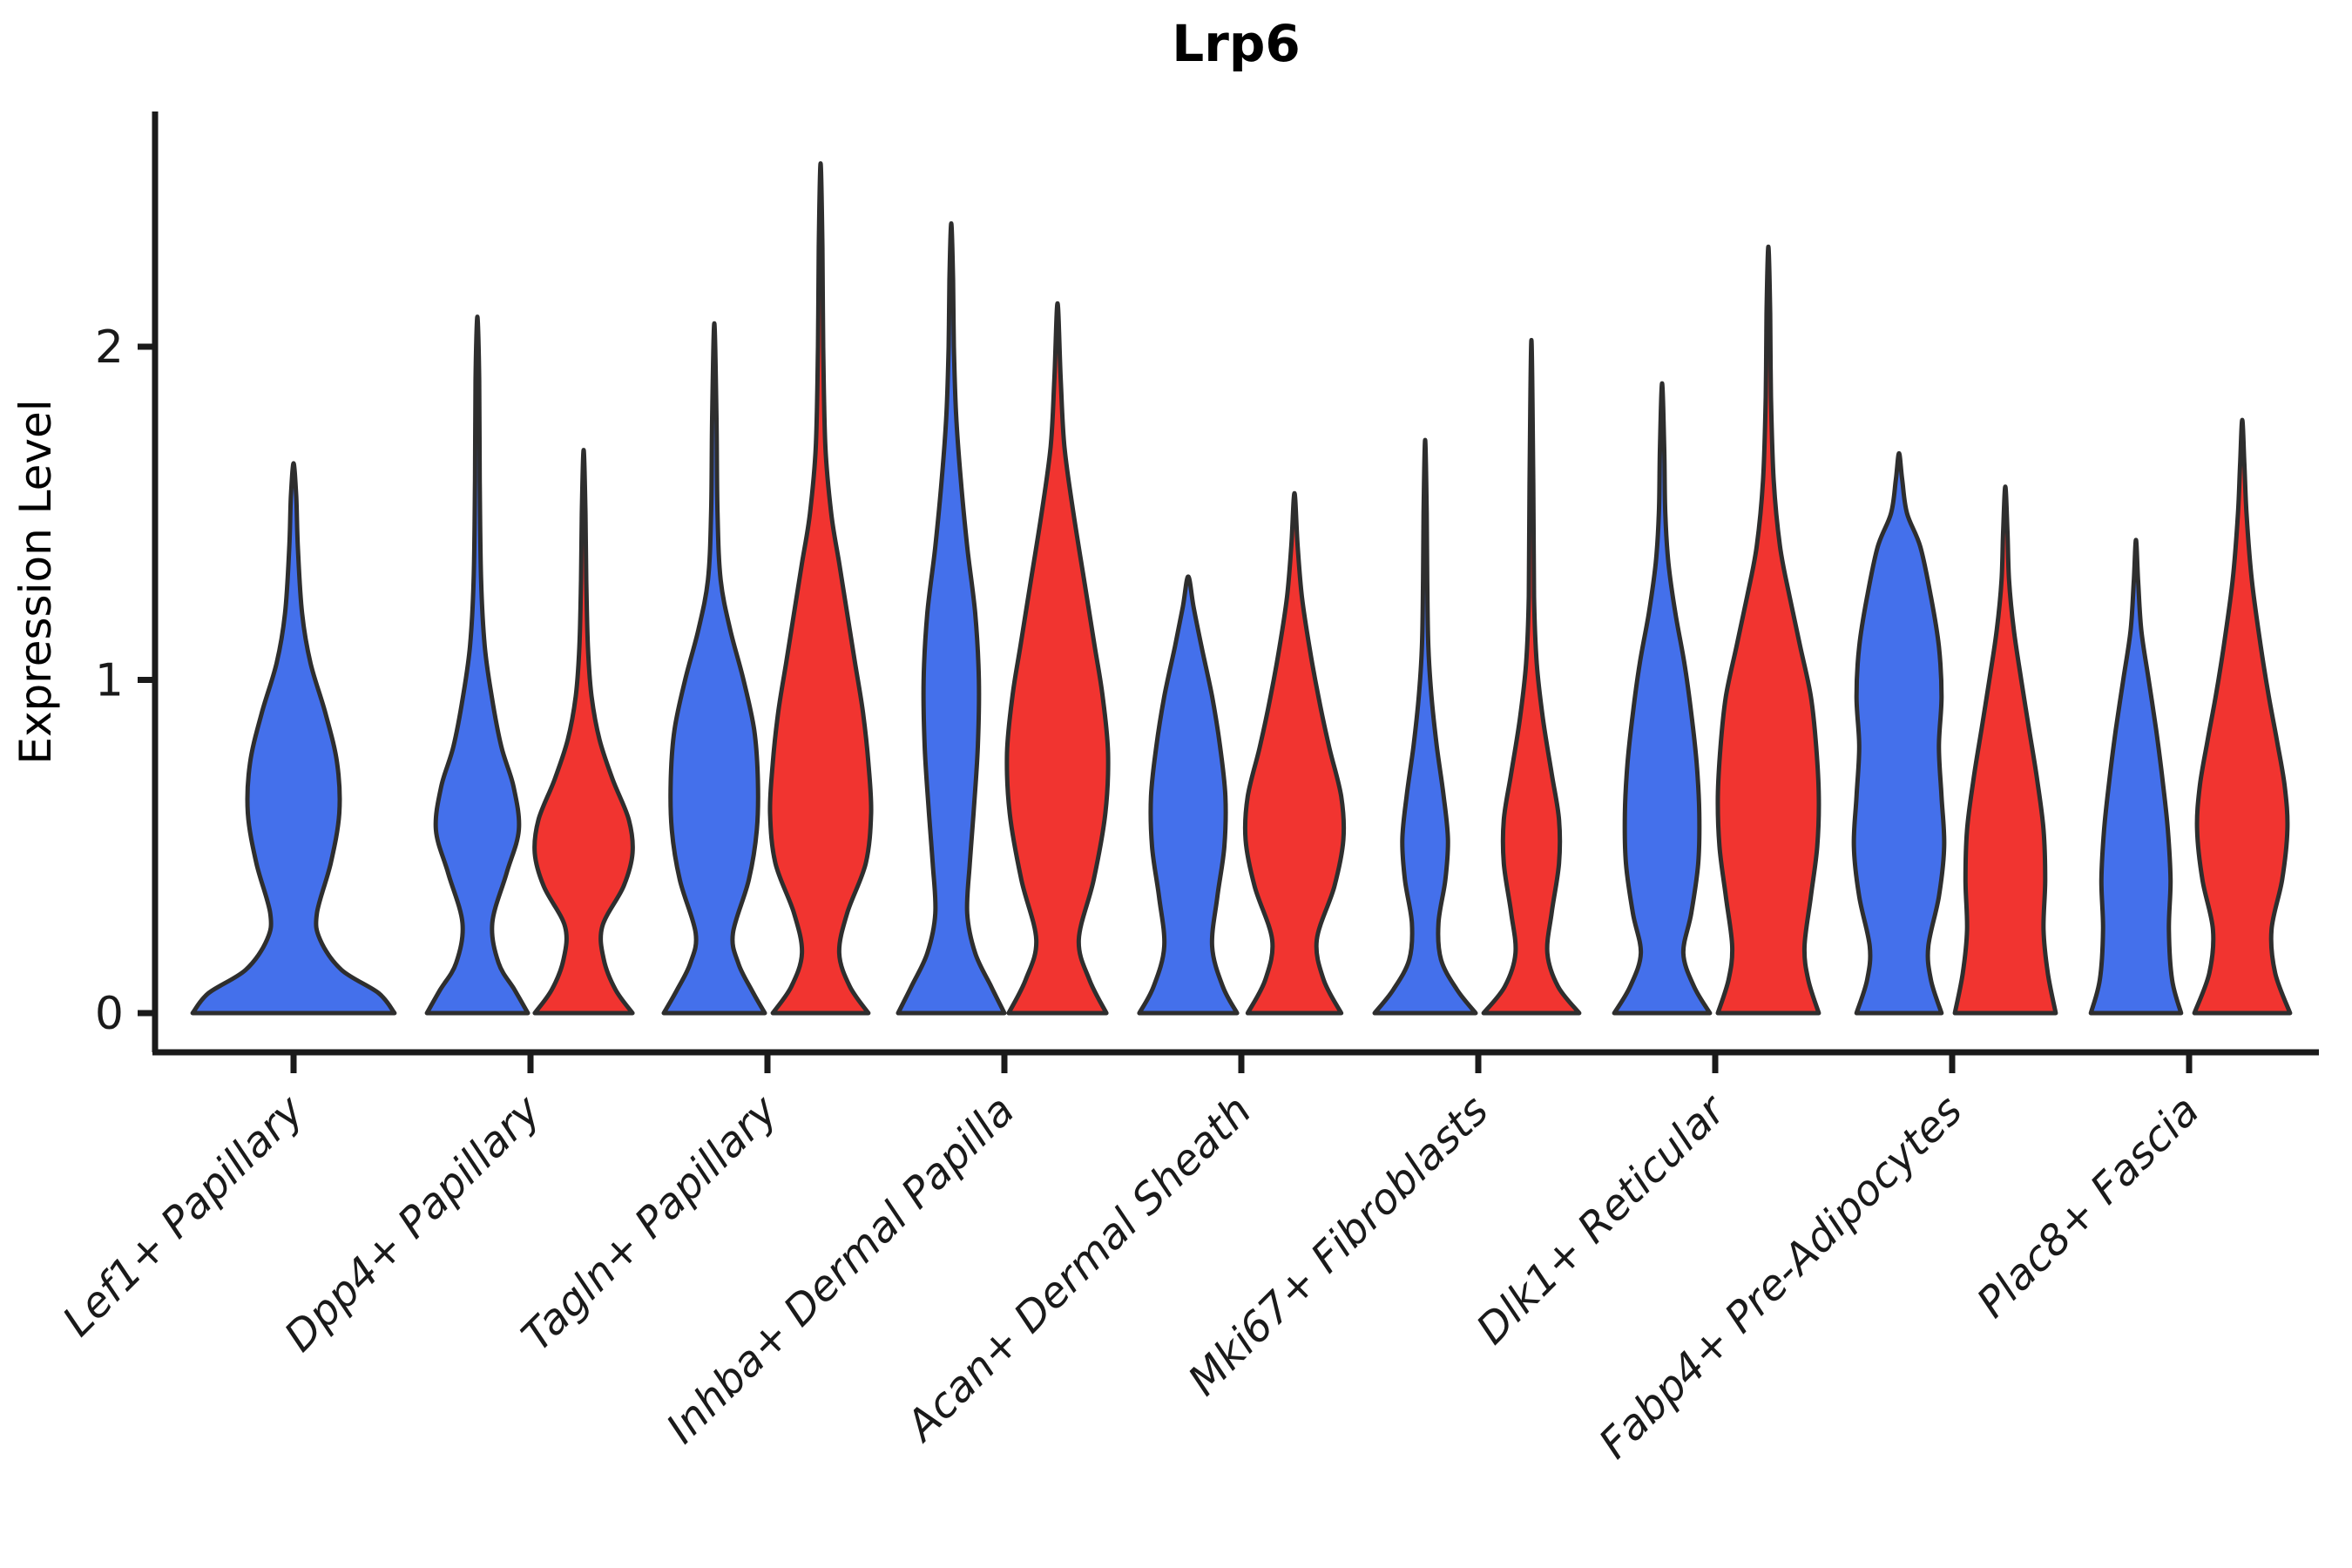  I want to click on violin-fabp4-pre-adipocytes-blue, so click(1899, 733).